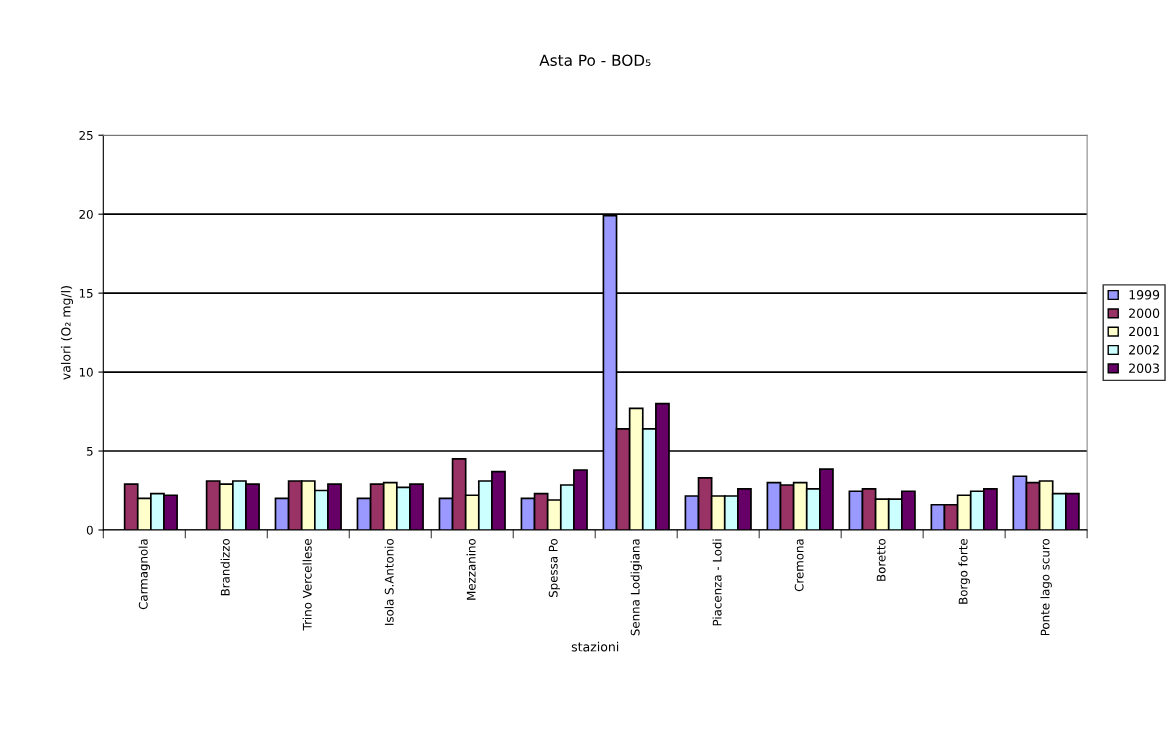 Image resolution: width=1174 pixels, height=731 pixels. What do you see at coordinates (595, 646) in the screenshot?
I see `x-axis-title: stazioni` at bounding box center [595, 646].